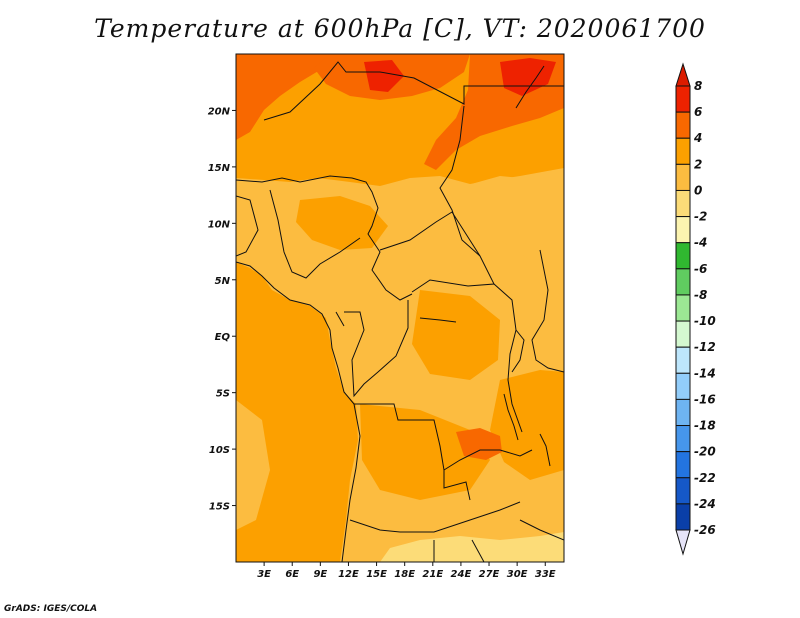  Describe the element at coordinates (348, 574) in the screenshot. I see `lon-tick-label: 12E` at that location.